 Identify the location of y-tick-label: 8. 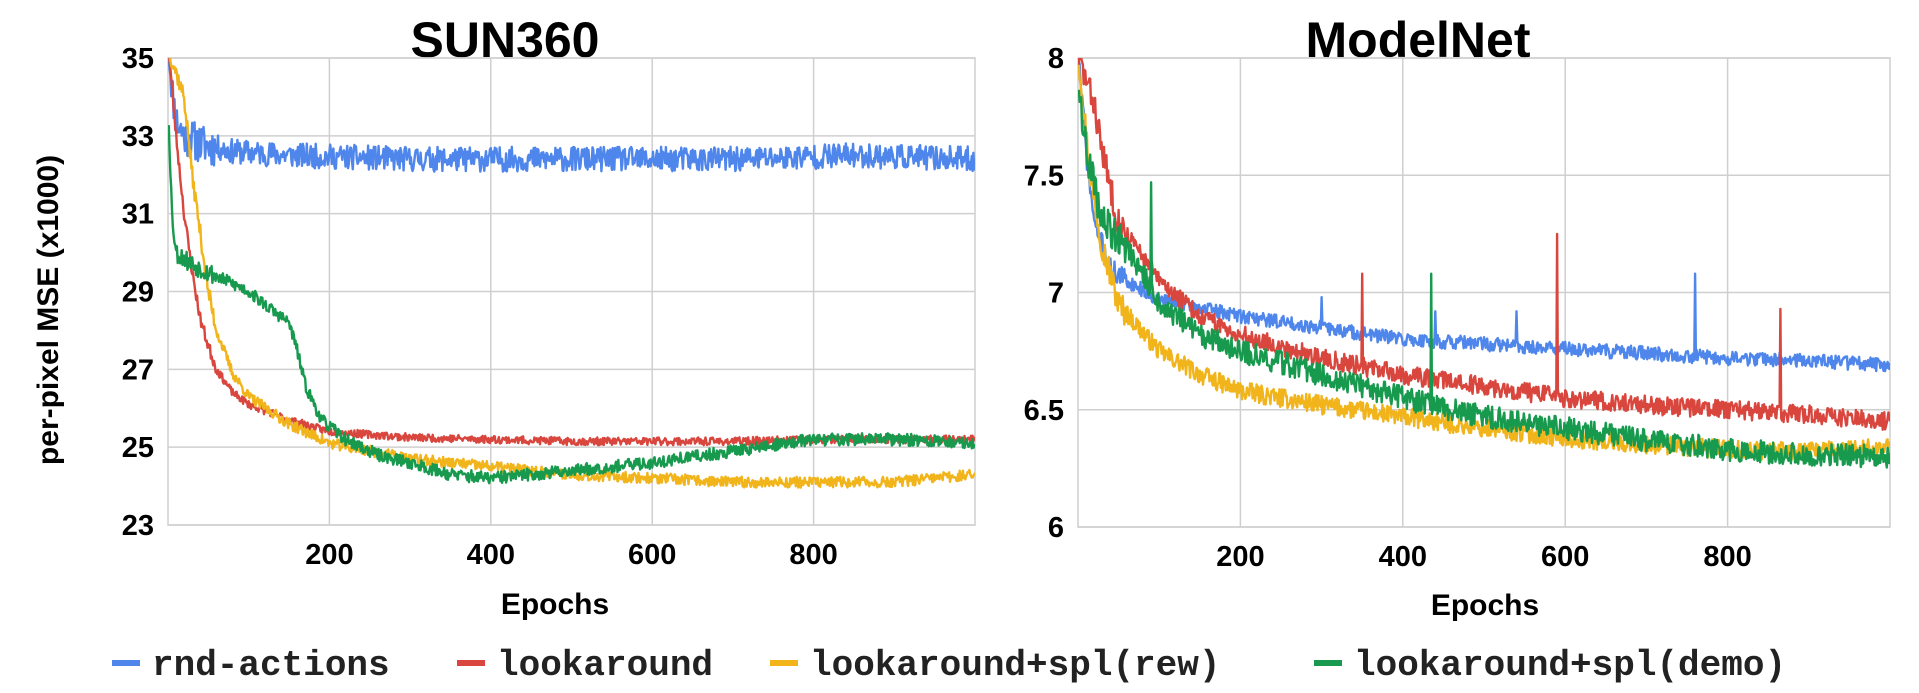
(1056, 59).